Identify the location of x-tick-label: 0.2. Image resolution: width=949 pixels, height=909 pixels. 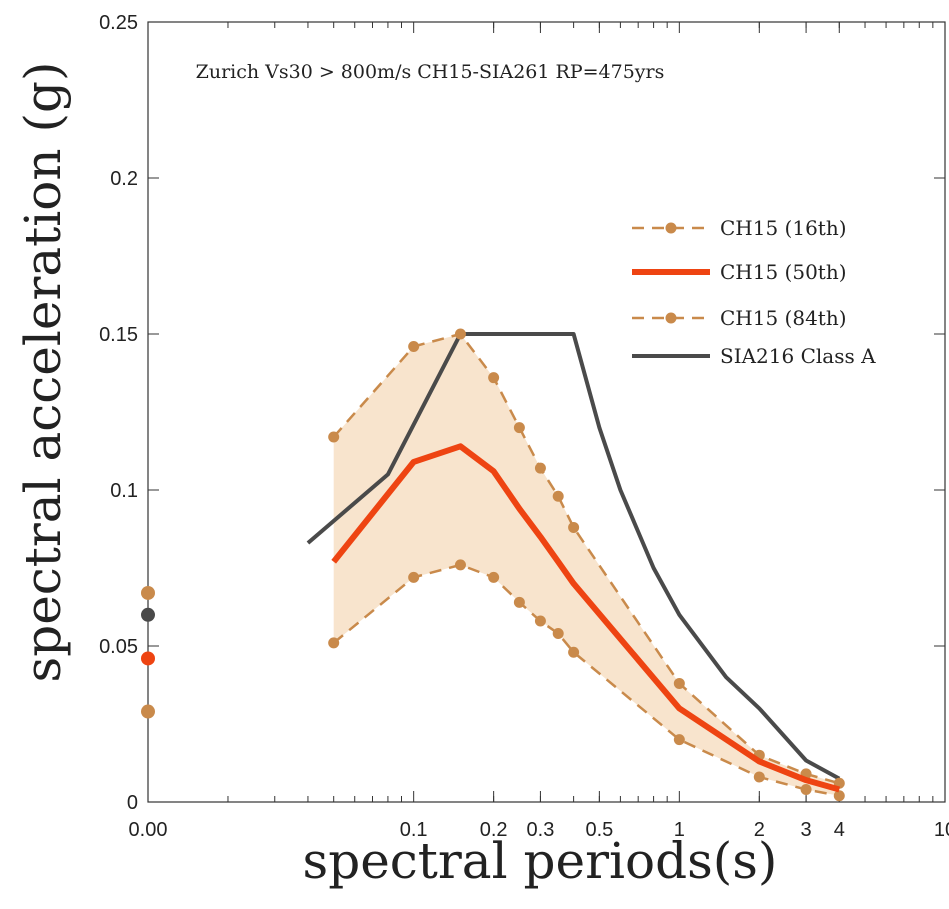
(494, 830).